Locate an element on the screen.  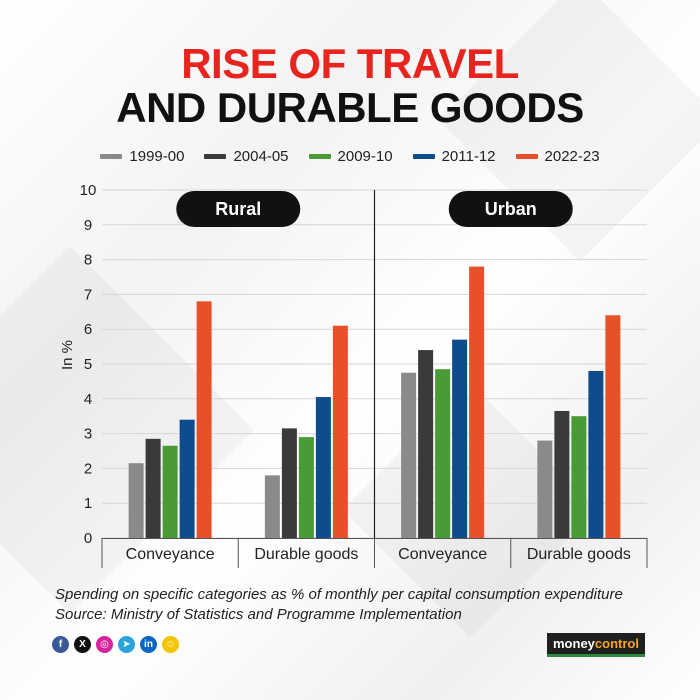
y-tick-label: 0 is located at coordinates (88, 538).